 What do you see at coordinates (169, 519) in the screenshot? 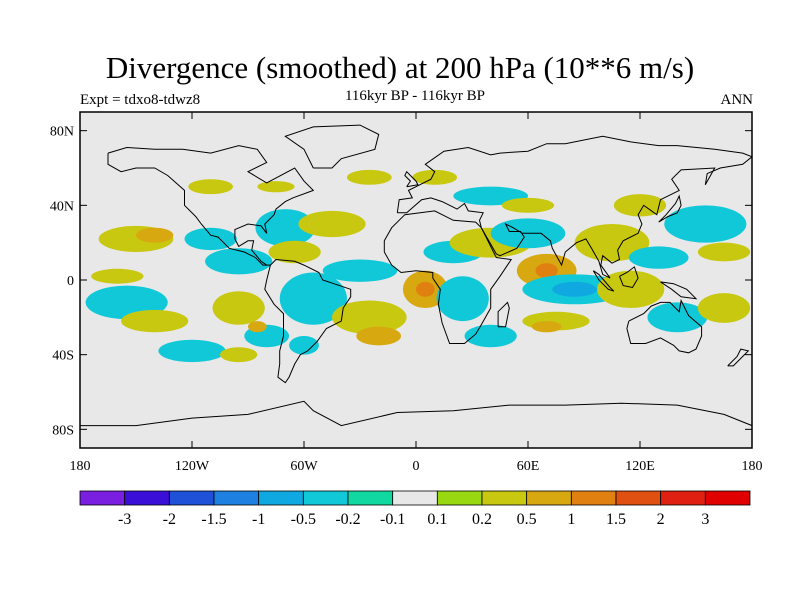
I see `colorbar-label: -2` at bounding box center [169, 519].